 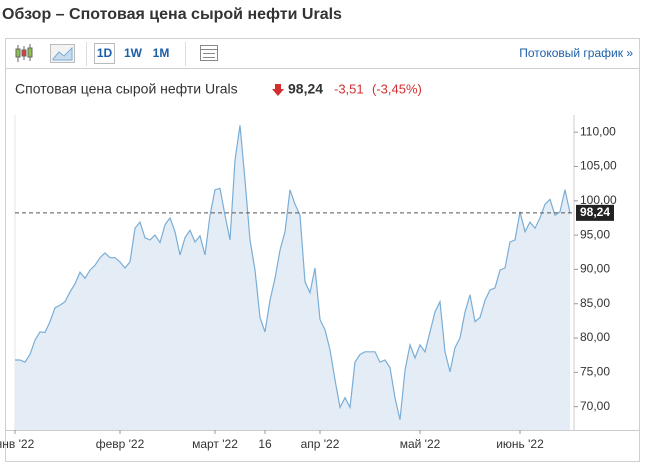 I want to click on x-tick-label: май '22, so click(x=420, y=444).